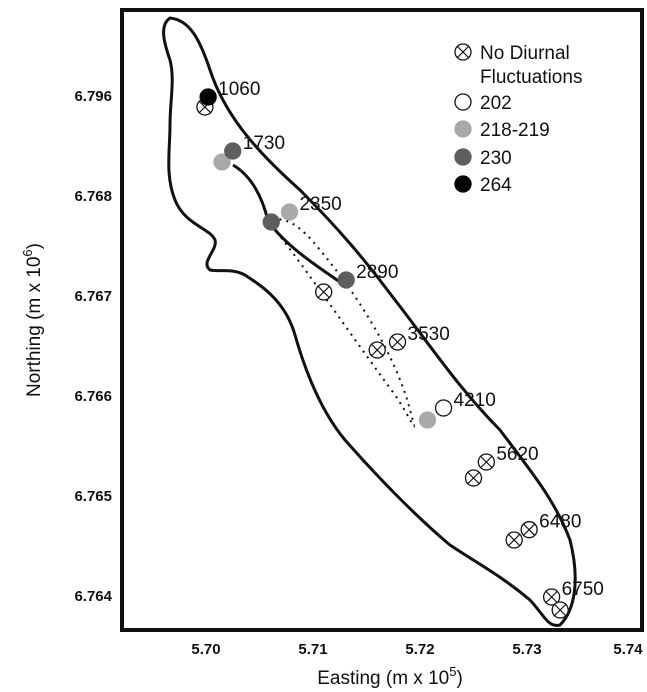 The width and height of the screenshot is (647, 692). I want to click on legend-label-no-diurnal: No Diurnal, so click(525, 53).